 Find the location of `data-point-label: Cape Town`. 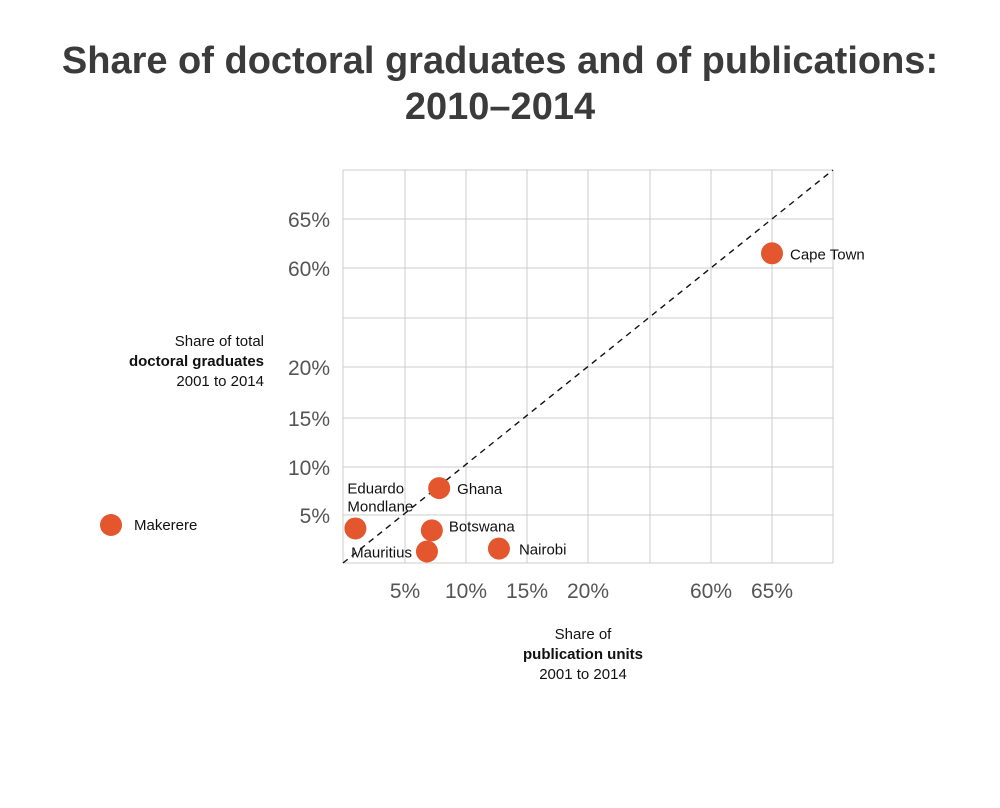

data-point-label: Cape Town is located at coordinates (827, 254).